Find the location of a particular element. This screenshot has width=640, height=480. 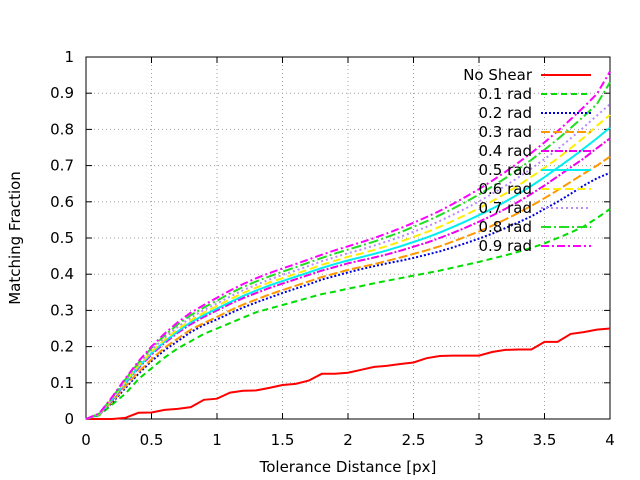

x-tick-label: 3.5 is located at coordinates (545, 440).